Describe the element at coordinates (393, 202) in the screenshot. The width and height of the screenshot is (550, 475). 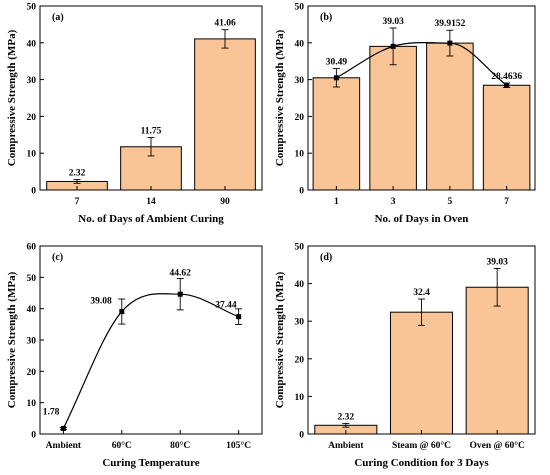
I see `x-tick-label: 3` at that location.